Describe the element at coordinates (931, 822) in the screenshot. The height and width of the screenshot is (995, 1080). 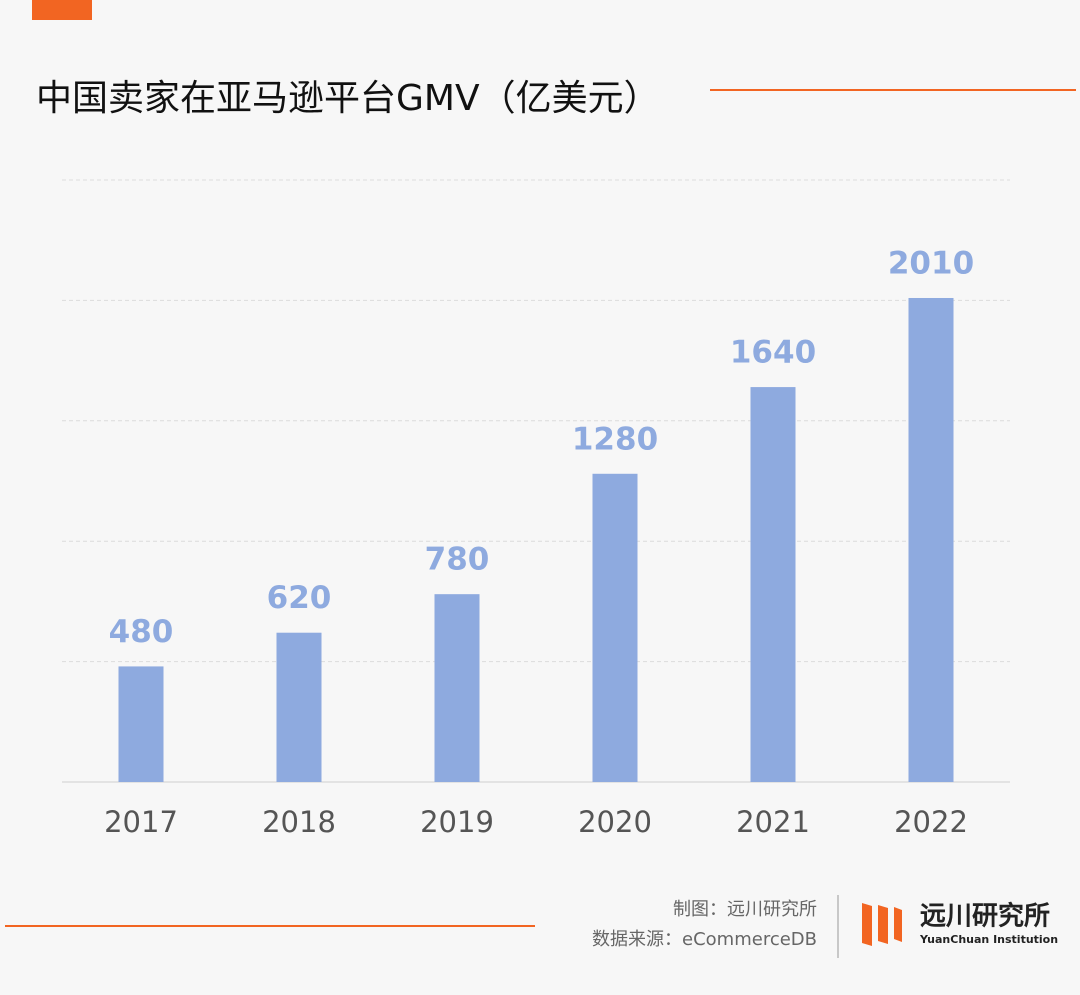
I see `x-tick-label: 2022` at that location.